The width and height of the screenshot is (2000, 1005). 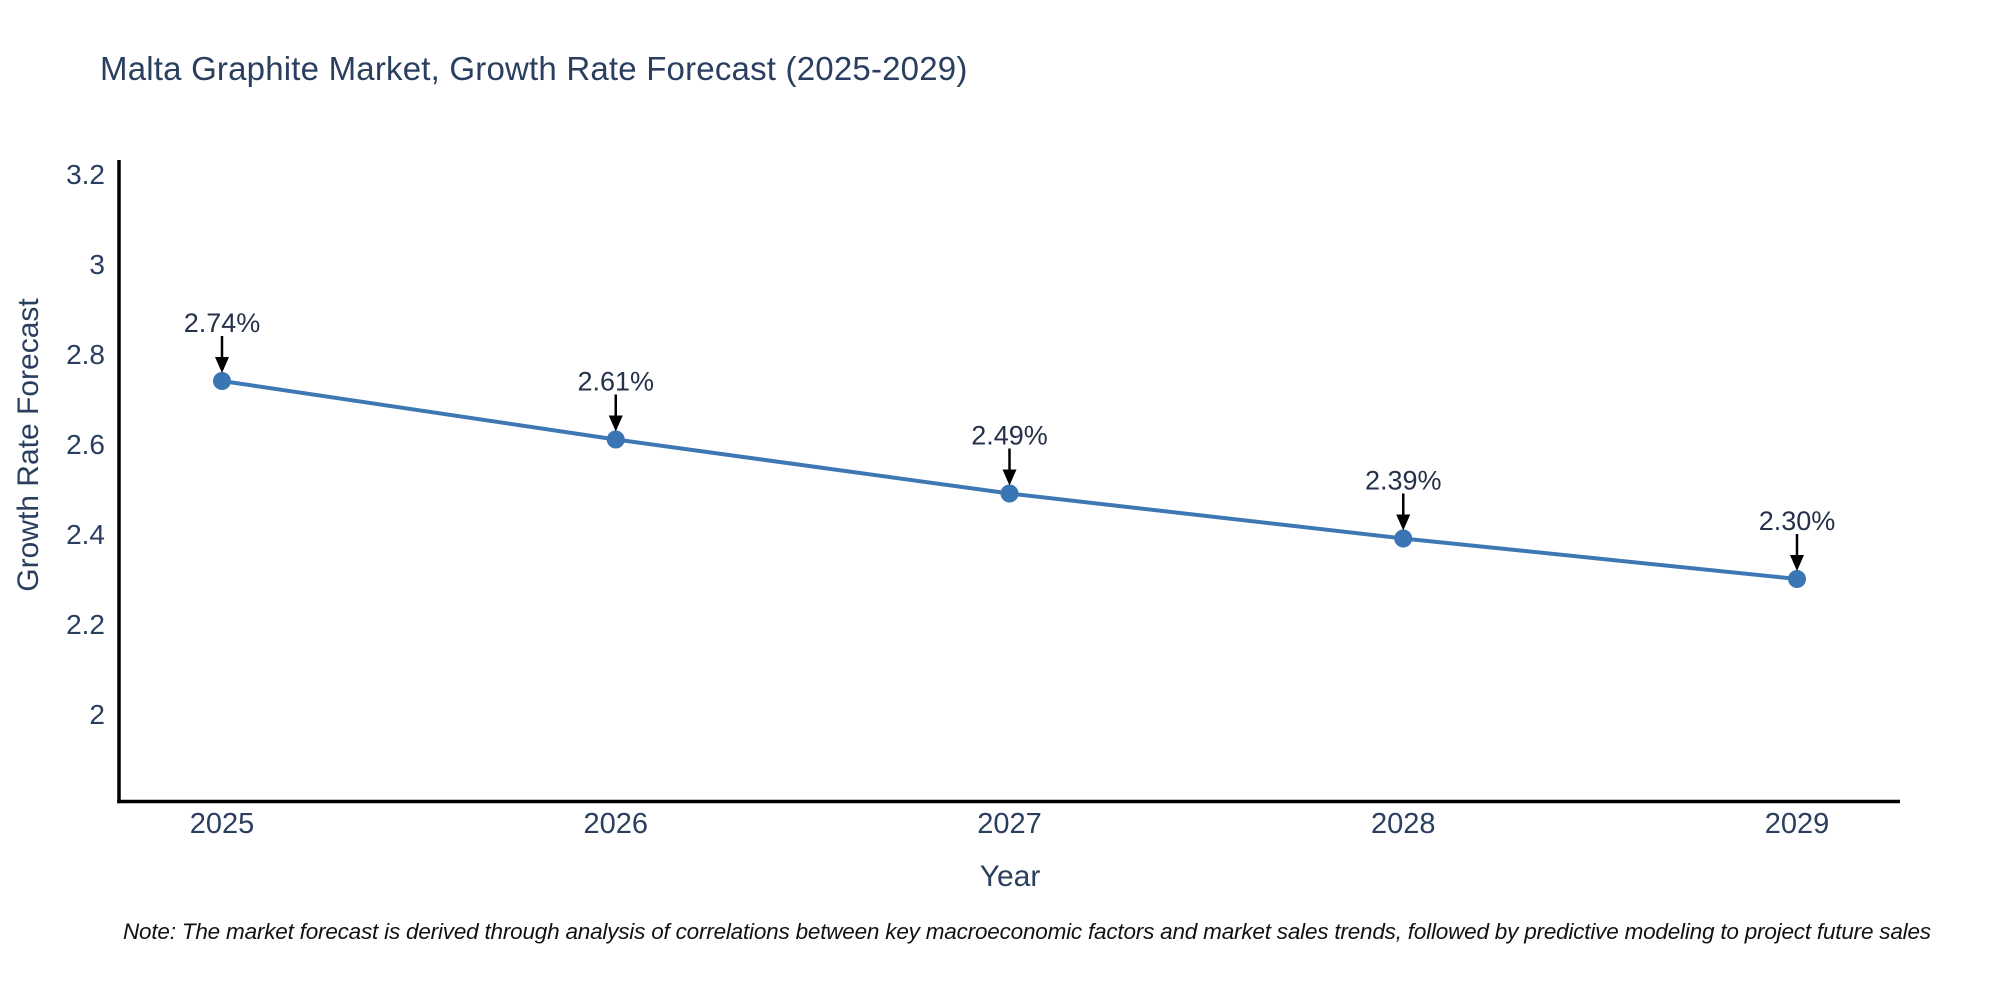 I want to click on y-tick-label: 3, so click(x=97, y=264).